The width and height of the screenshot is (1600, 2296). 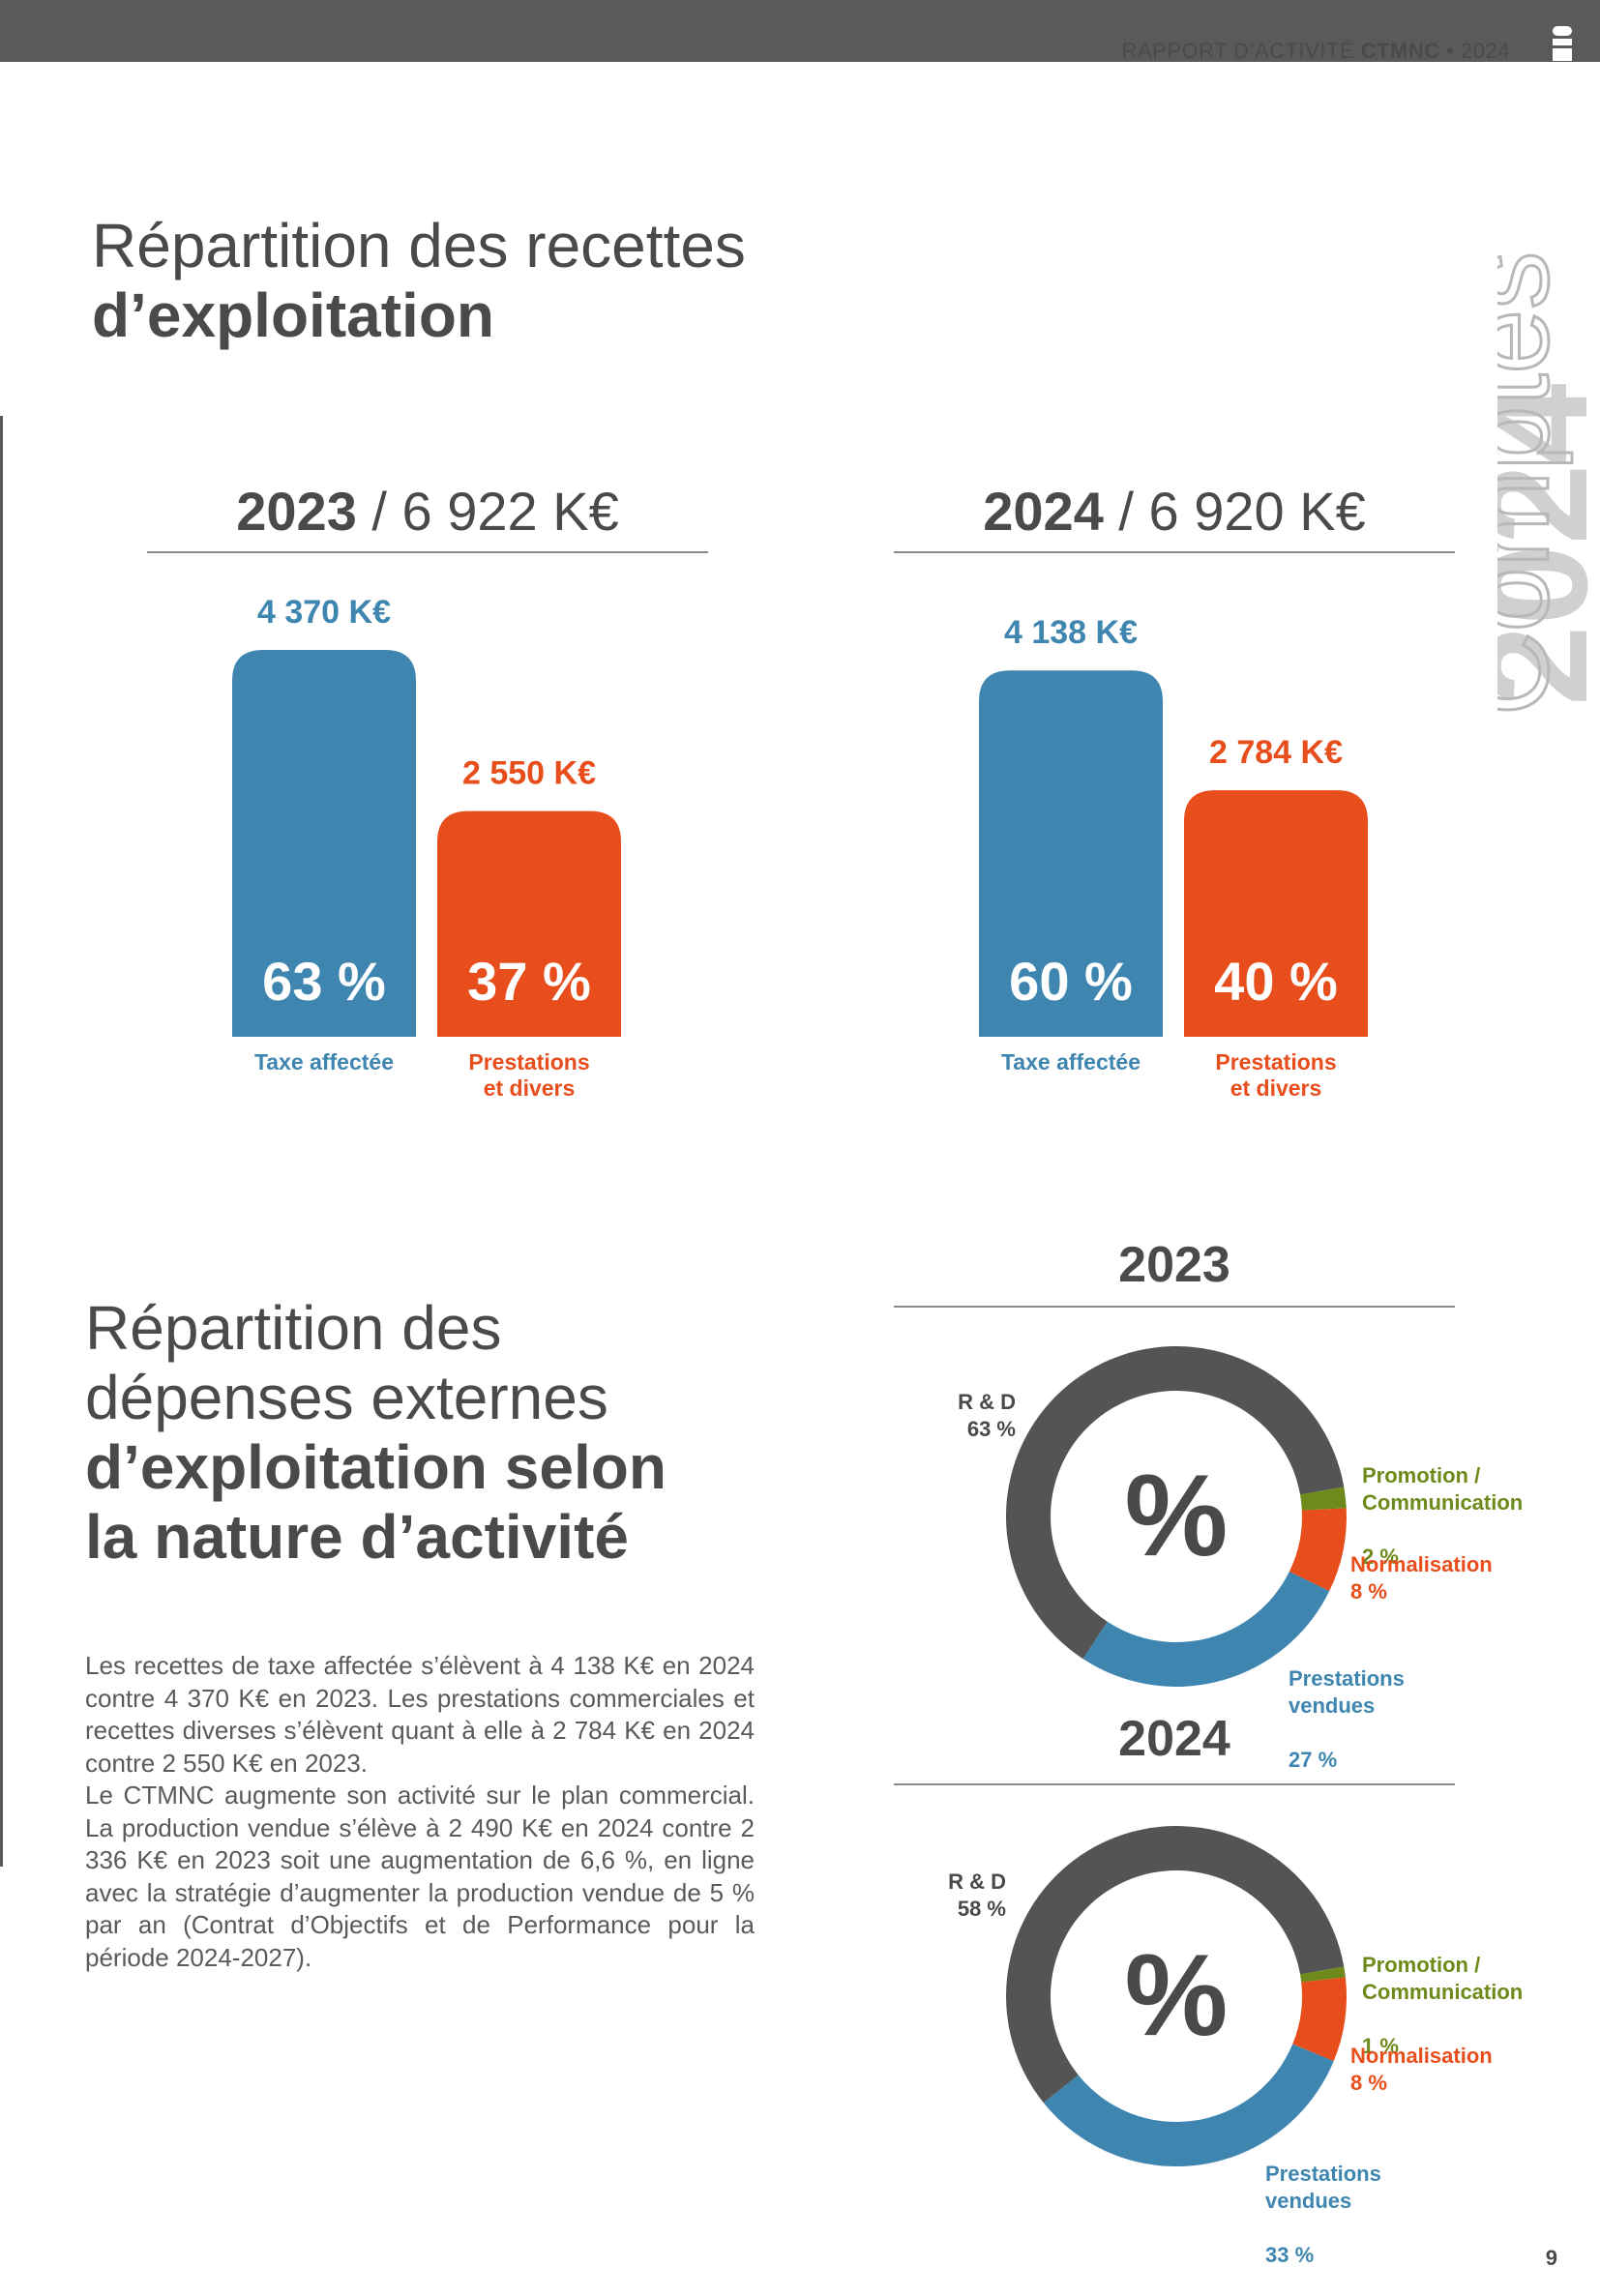 What do you see at coordinates (293, 315) in the screenshot?
I see `section1-title-line2: d’exploitation` at bounding box center [293, 315].